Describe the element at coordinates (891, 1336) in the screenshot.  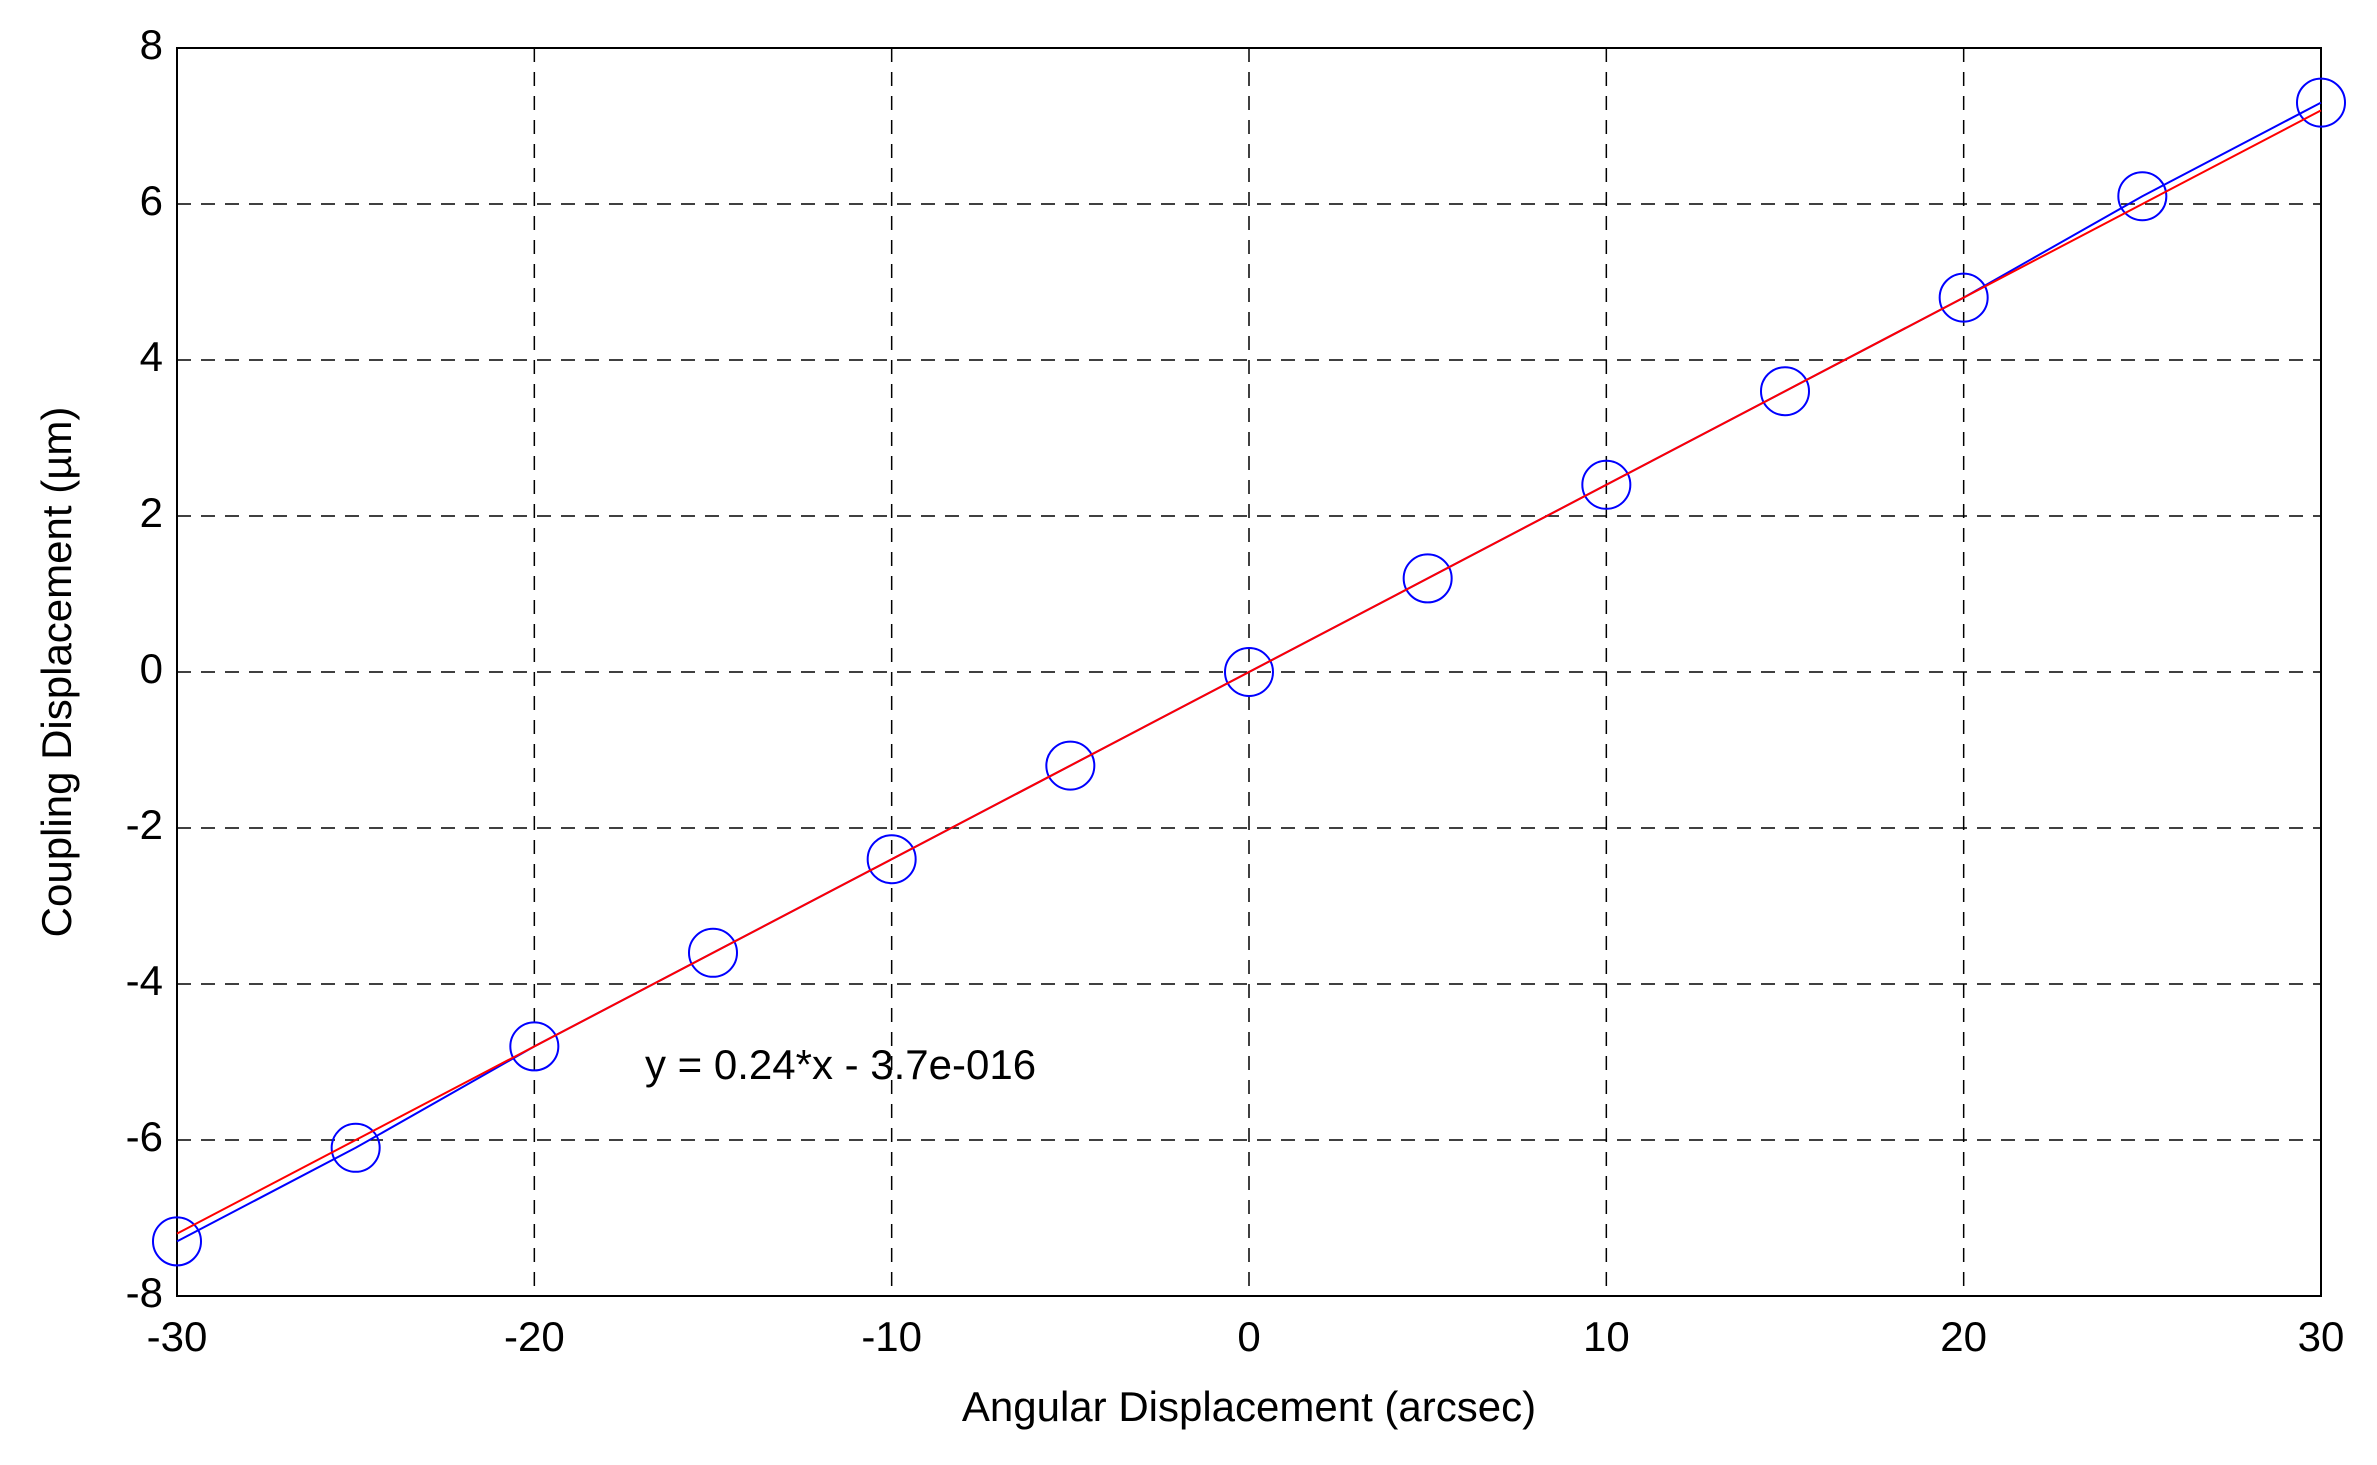
I see `x-tick-label: -10` at that location.